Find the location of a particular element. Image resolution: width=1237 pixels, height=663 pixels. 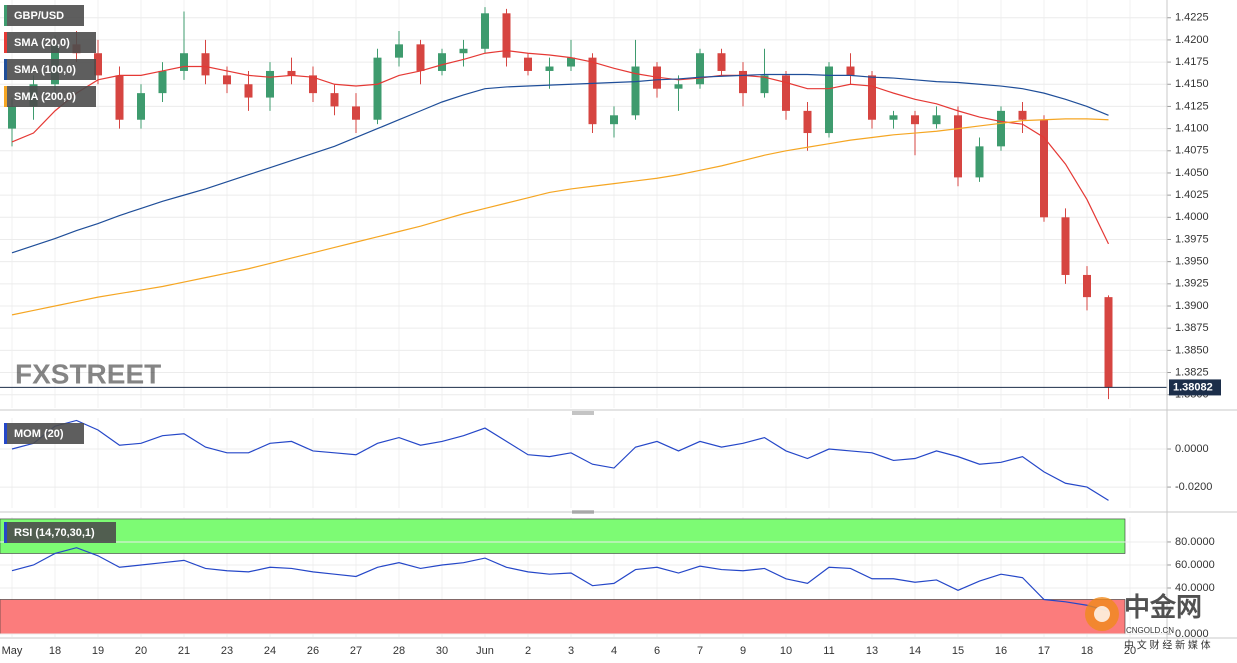

y-tick-label: 1.4000 is located at coordinates (1192, 217).